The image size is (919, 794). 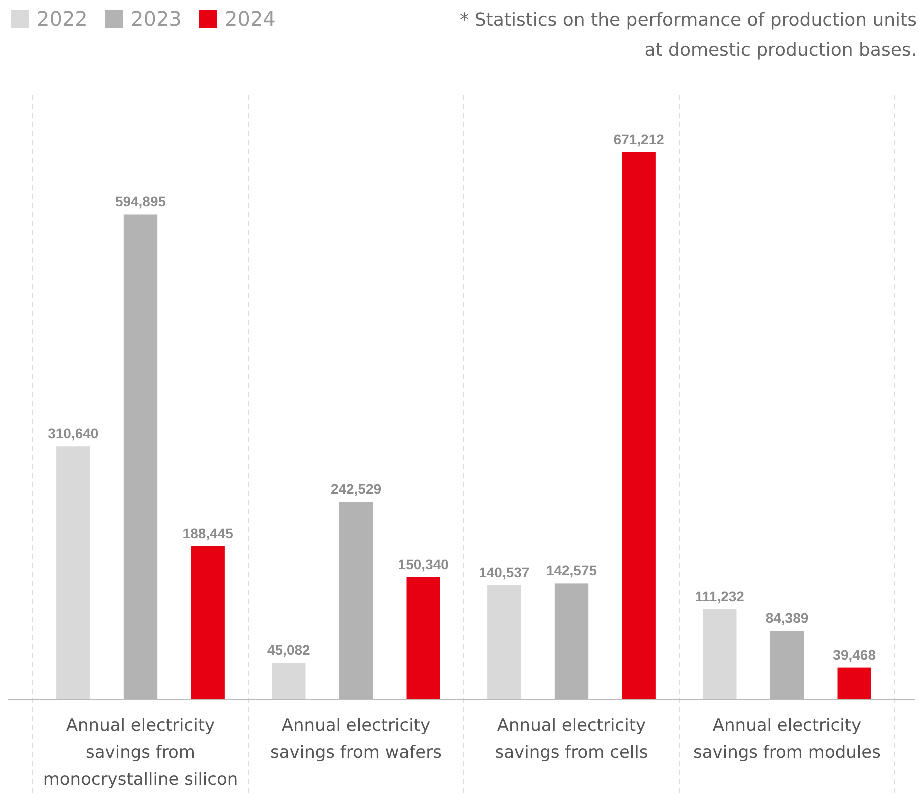 What do you see at coordinates (854, 654) in the screenshot?
I see `data-label: 39,468` at bounding box center [854, 654].